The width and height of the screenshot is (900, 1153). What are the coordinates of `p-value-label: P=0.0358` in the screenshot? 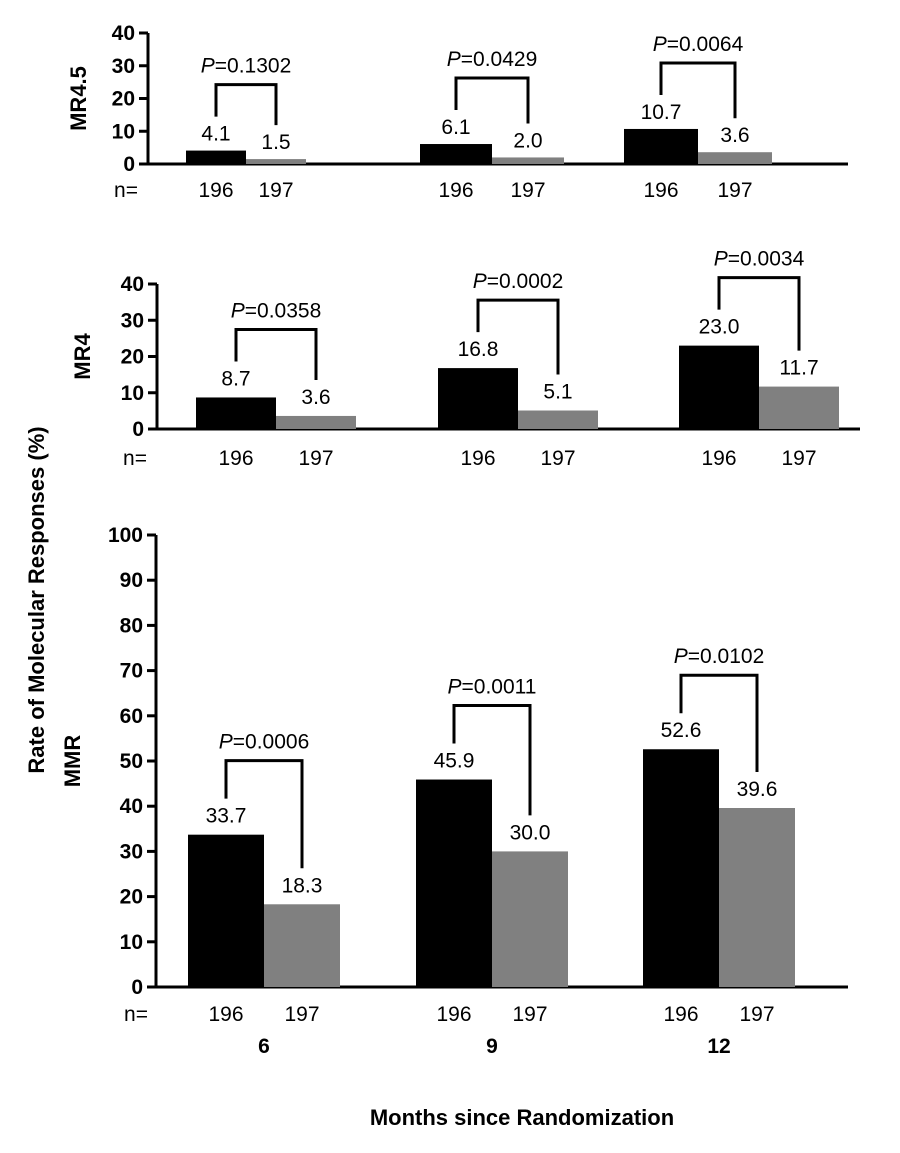 It's located at (276, 310).